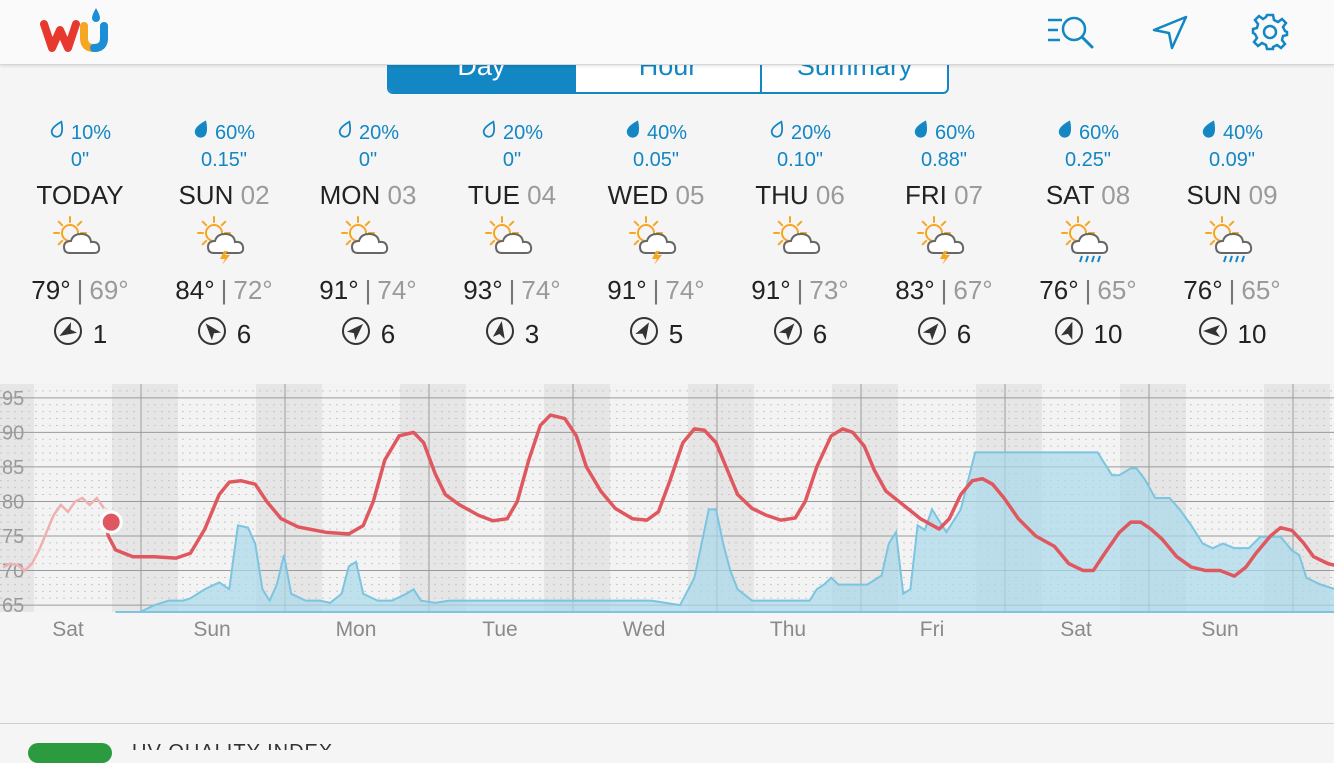 The image size is (1334, 763). I want to click on search-list-icon, so click(1070, 32).